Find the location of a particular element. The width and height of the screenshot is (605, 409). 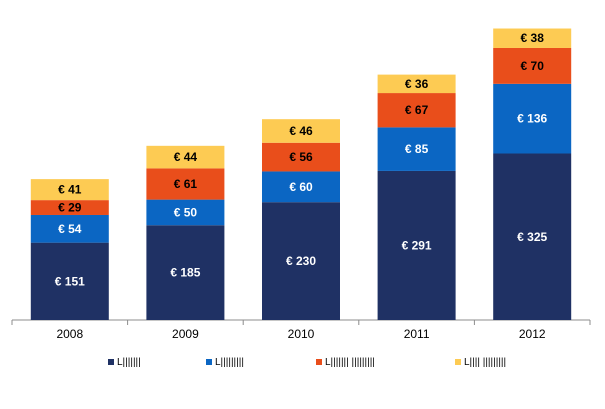

data-label-2012-2: € 136 is located at coordinates (532, 119).